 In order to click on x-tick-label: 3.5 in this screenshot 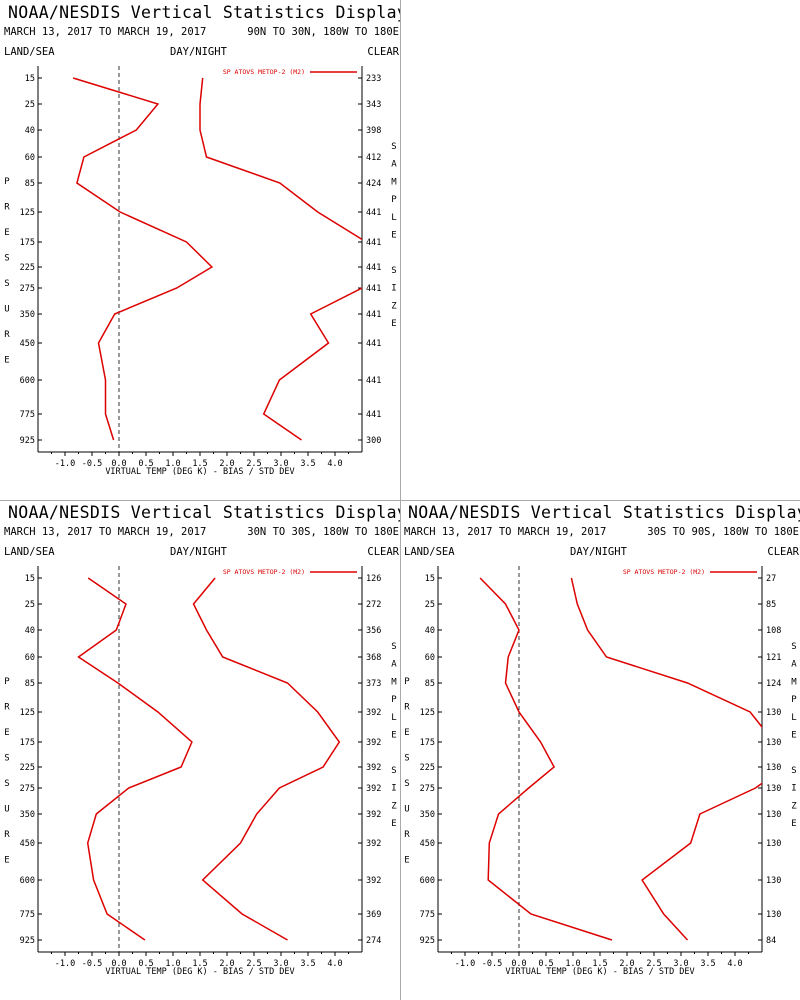, I will do `click(707, 964)`.